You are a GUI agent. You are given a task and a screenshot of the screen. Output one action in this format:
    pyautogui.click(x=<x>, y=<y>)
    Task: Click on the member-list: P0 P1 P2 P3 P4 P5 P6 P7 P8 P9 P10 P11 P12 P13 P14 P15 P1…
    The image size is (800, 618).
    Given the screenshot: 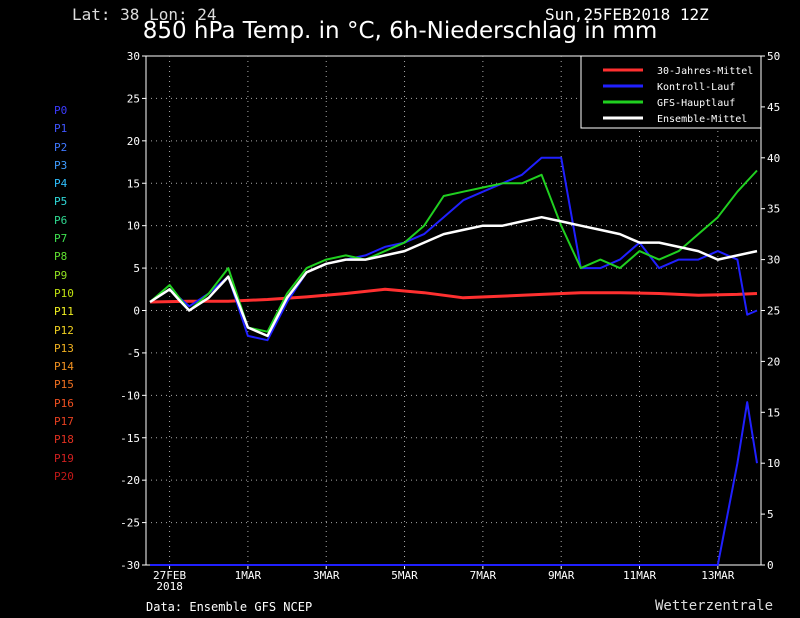 What is the action you would take?
    pyautogui.click(x=64, y=294)
    